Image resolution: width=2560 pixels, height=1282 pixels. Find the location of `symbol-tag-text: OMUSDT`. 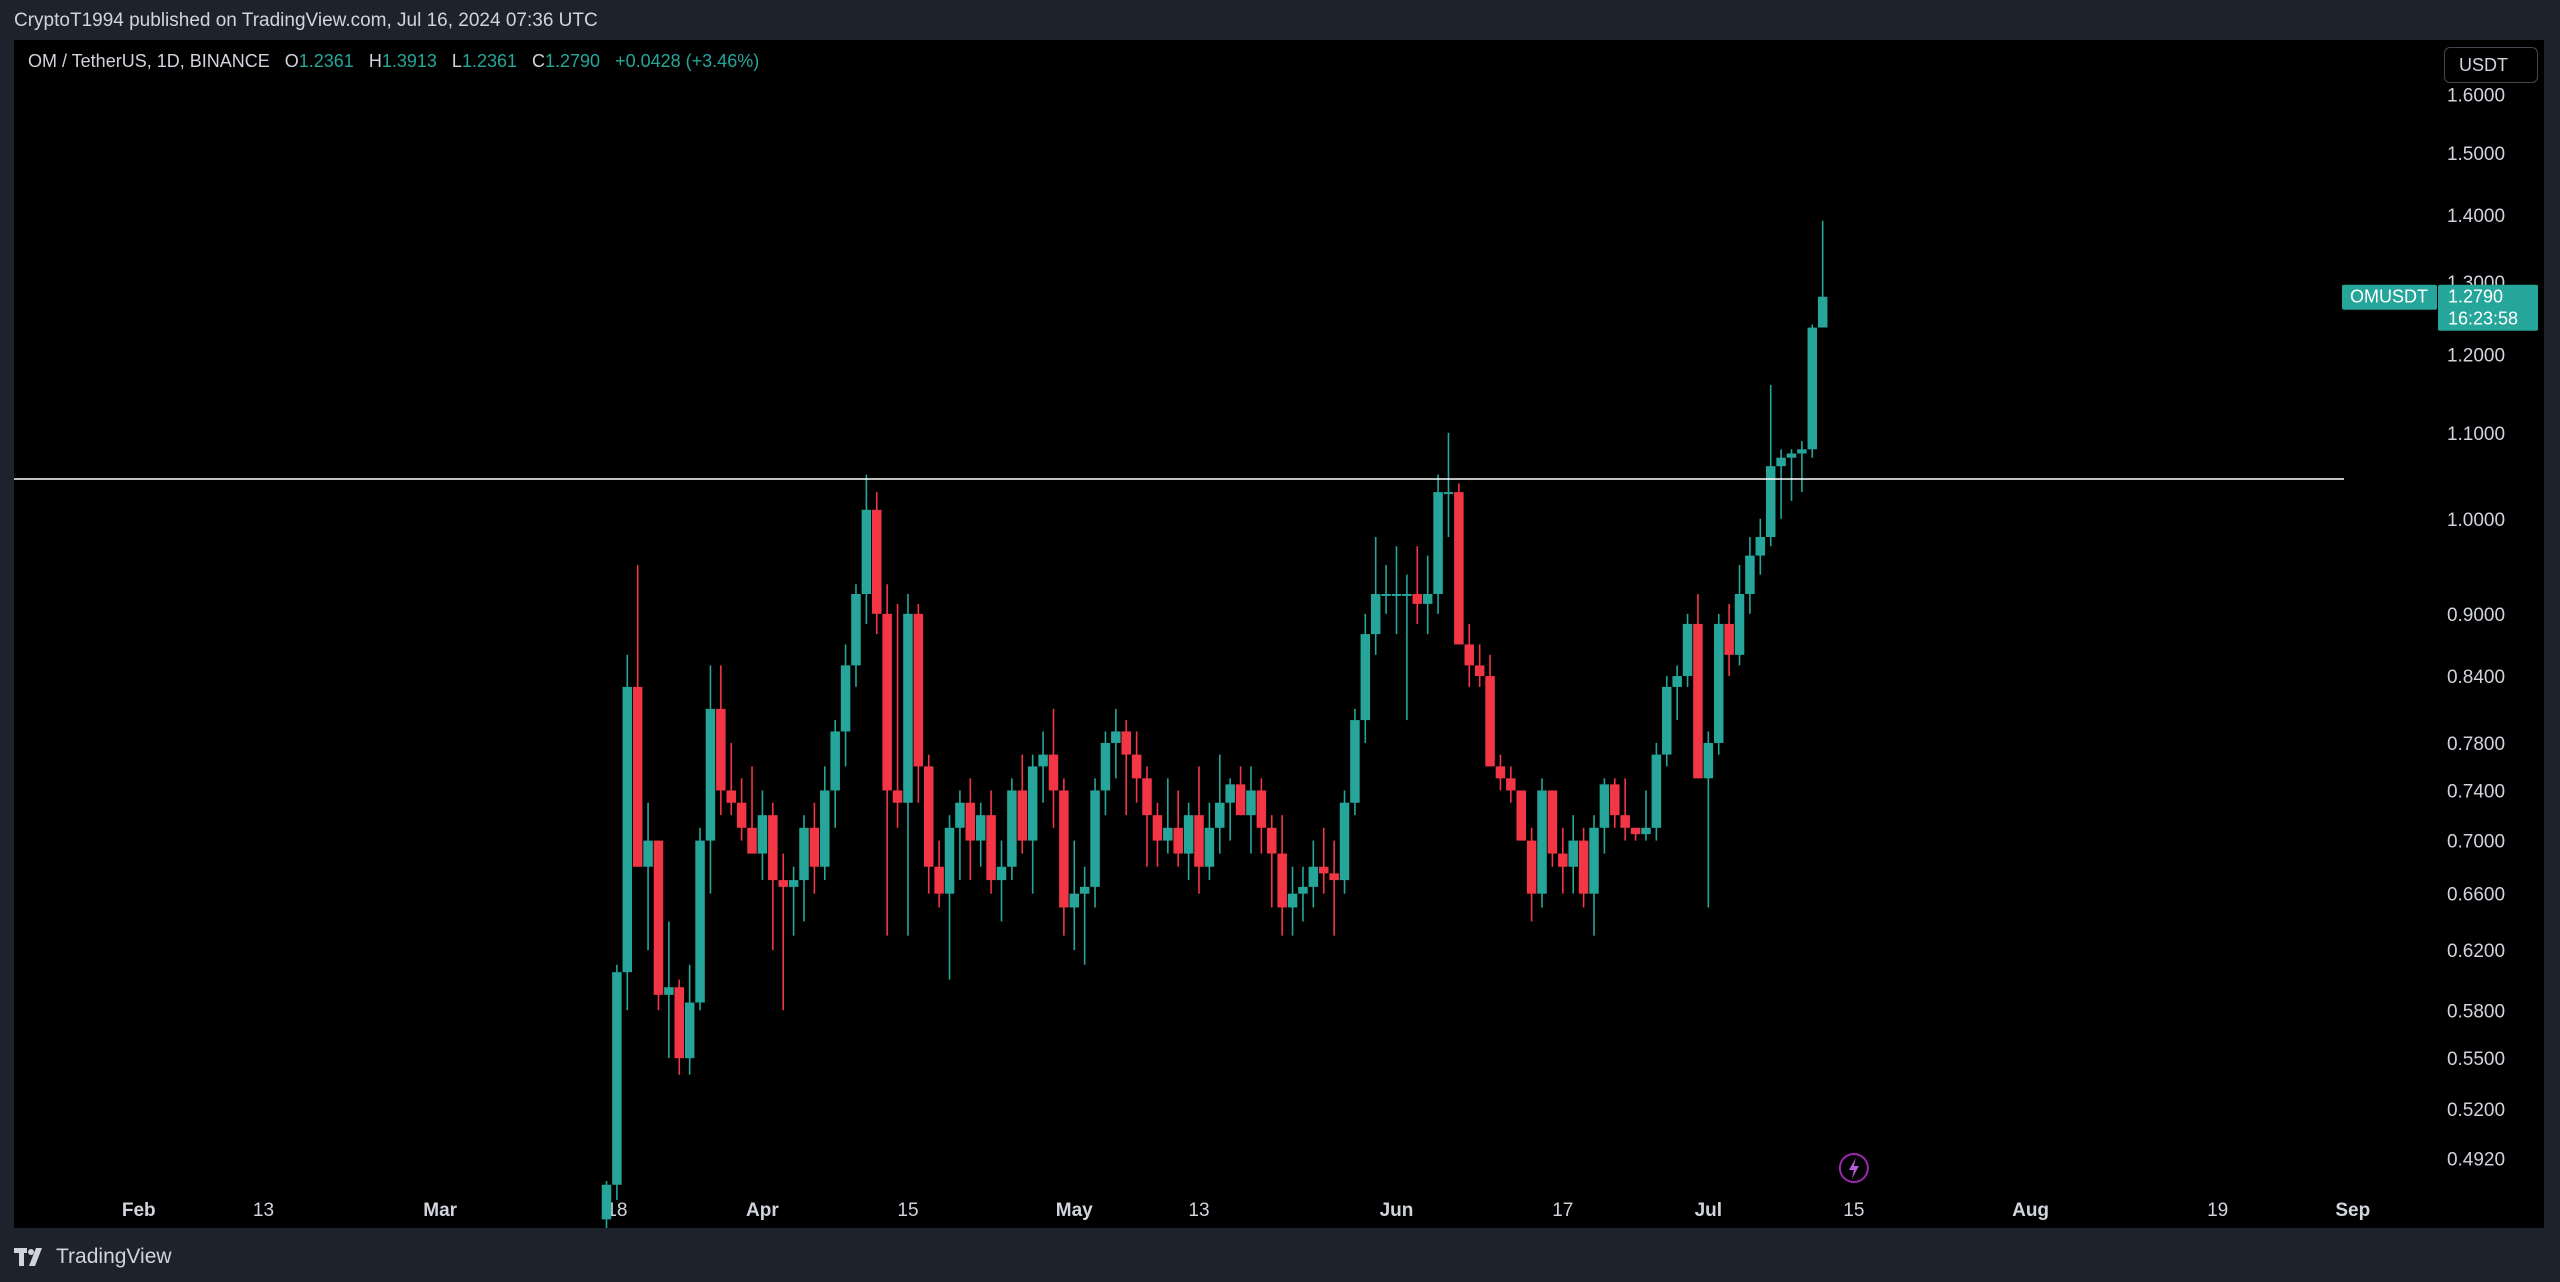

symbol-tag-text: OMUSDT is located at coordinates (2389, 297).